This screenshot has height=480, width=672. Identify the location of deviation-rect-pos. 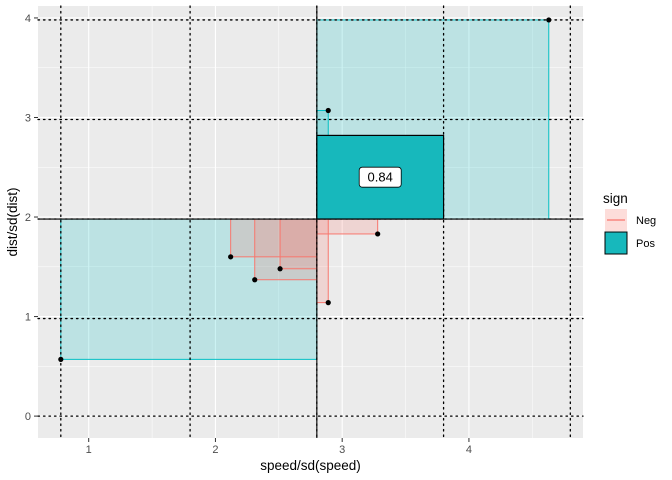
(189, 289).